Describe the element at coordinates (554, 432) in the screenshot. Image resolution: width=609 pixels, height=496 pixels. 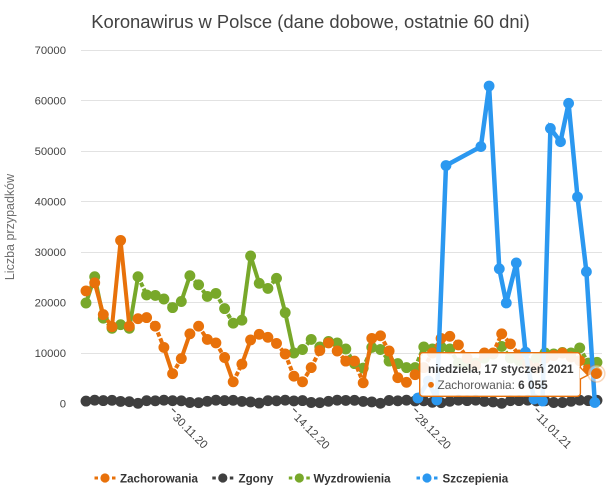
I see `svg-text: 11.01.21` at that location.